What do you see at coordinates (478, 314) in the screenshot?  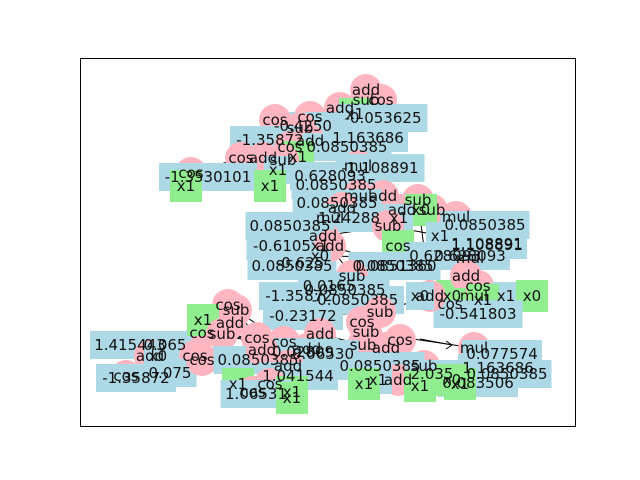 I see `tree-node-label: -0.541803` at bounding box center [478, 314].